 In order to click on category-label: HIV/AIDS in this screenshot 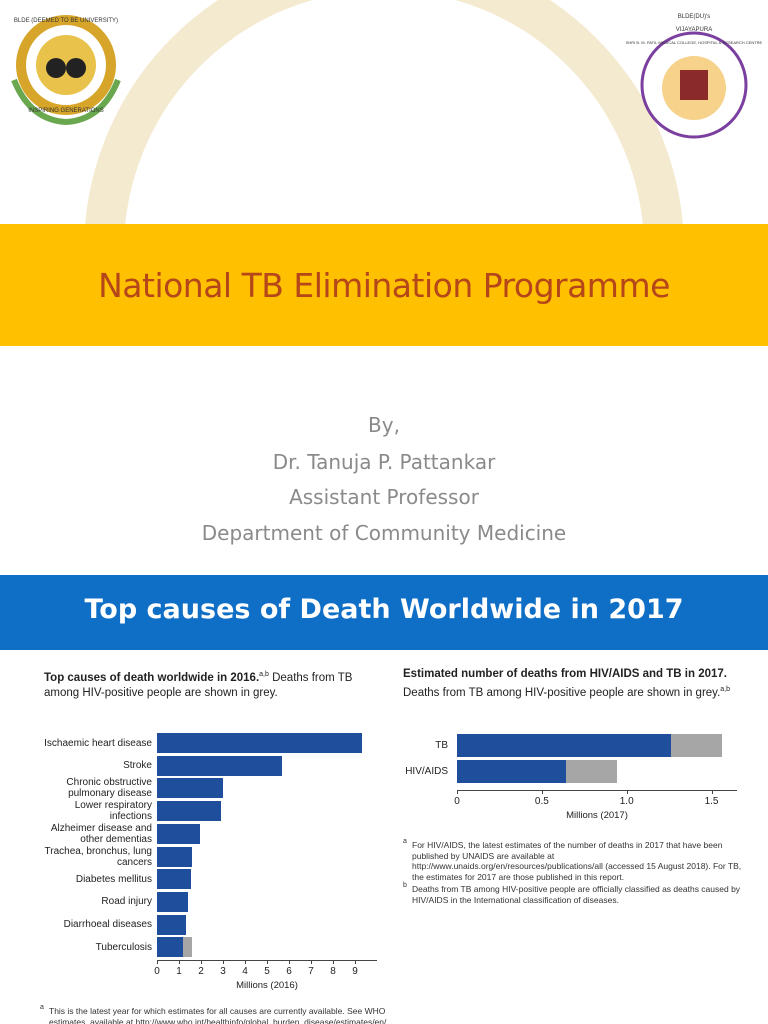, I will do `click(426, 771)`.